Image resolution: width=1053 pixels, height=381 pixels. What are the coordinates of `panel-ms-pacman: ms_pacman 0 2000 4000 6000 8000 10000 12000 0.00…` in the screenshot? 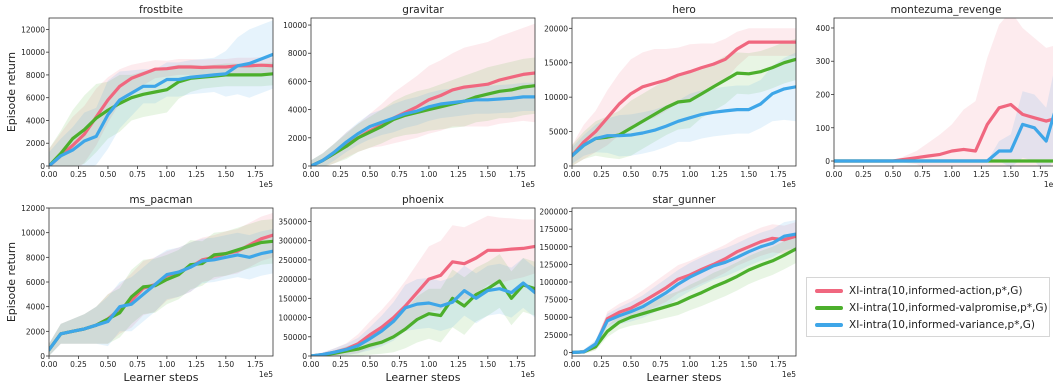 It's located at (139, 287).